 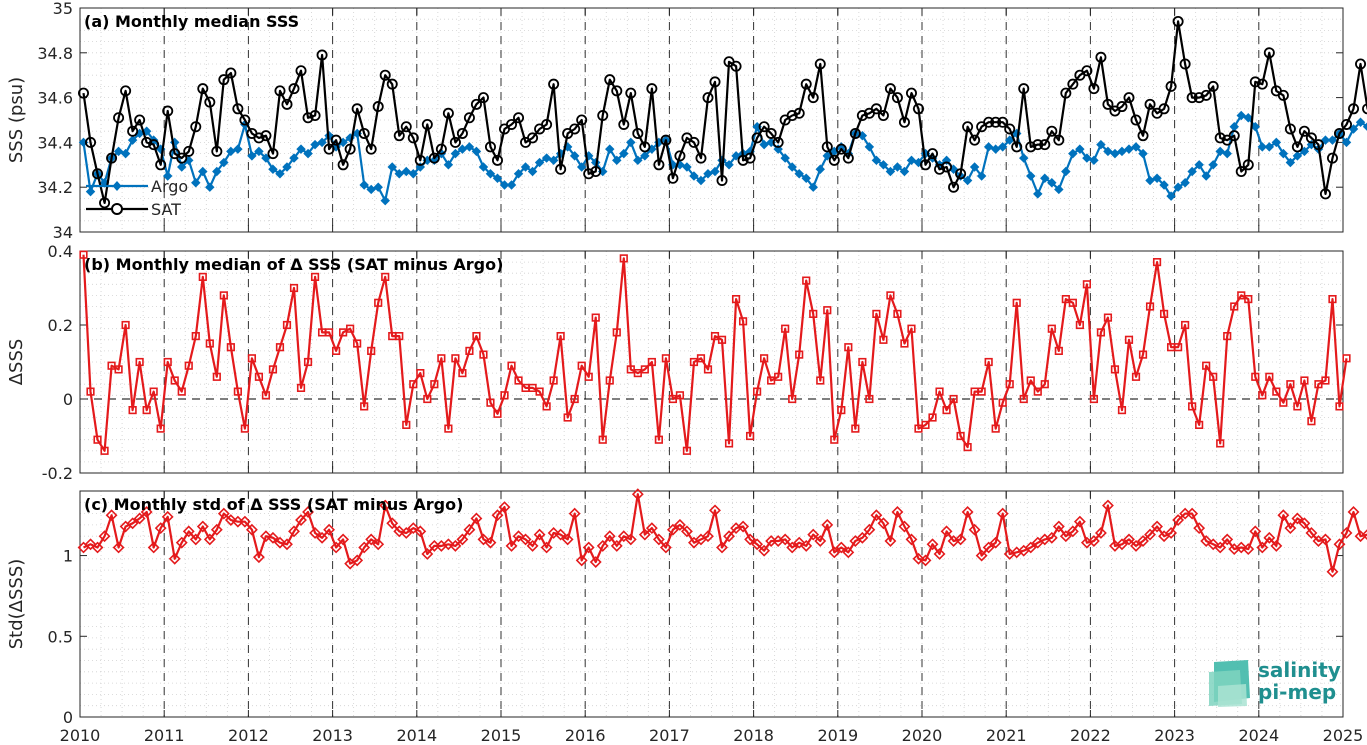 I want to click on y-axis-label: ΔSSS, so click(x=16, y=362).